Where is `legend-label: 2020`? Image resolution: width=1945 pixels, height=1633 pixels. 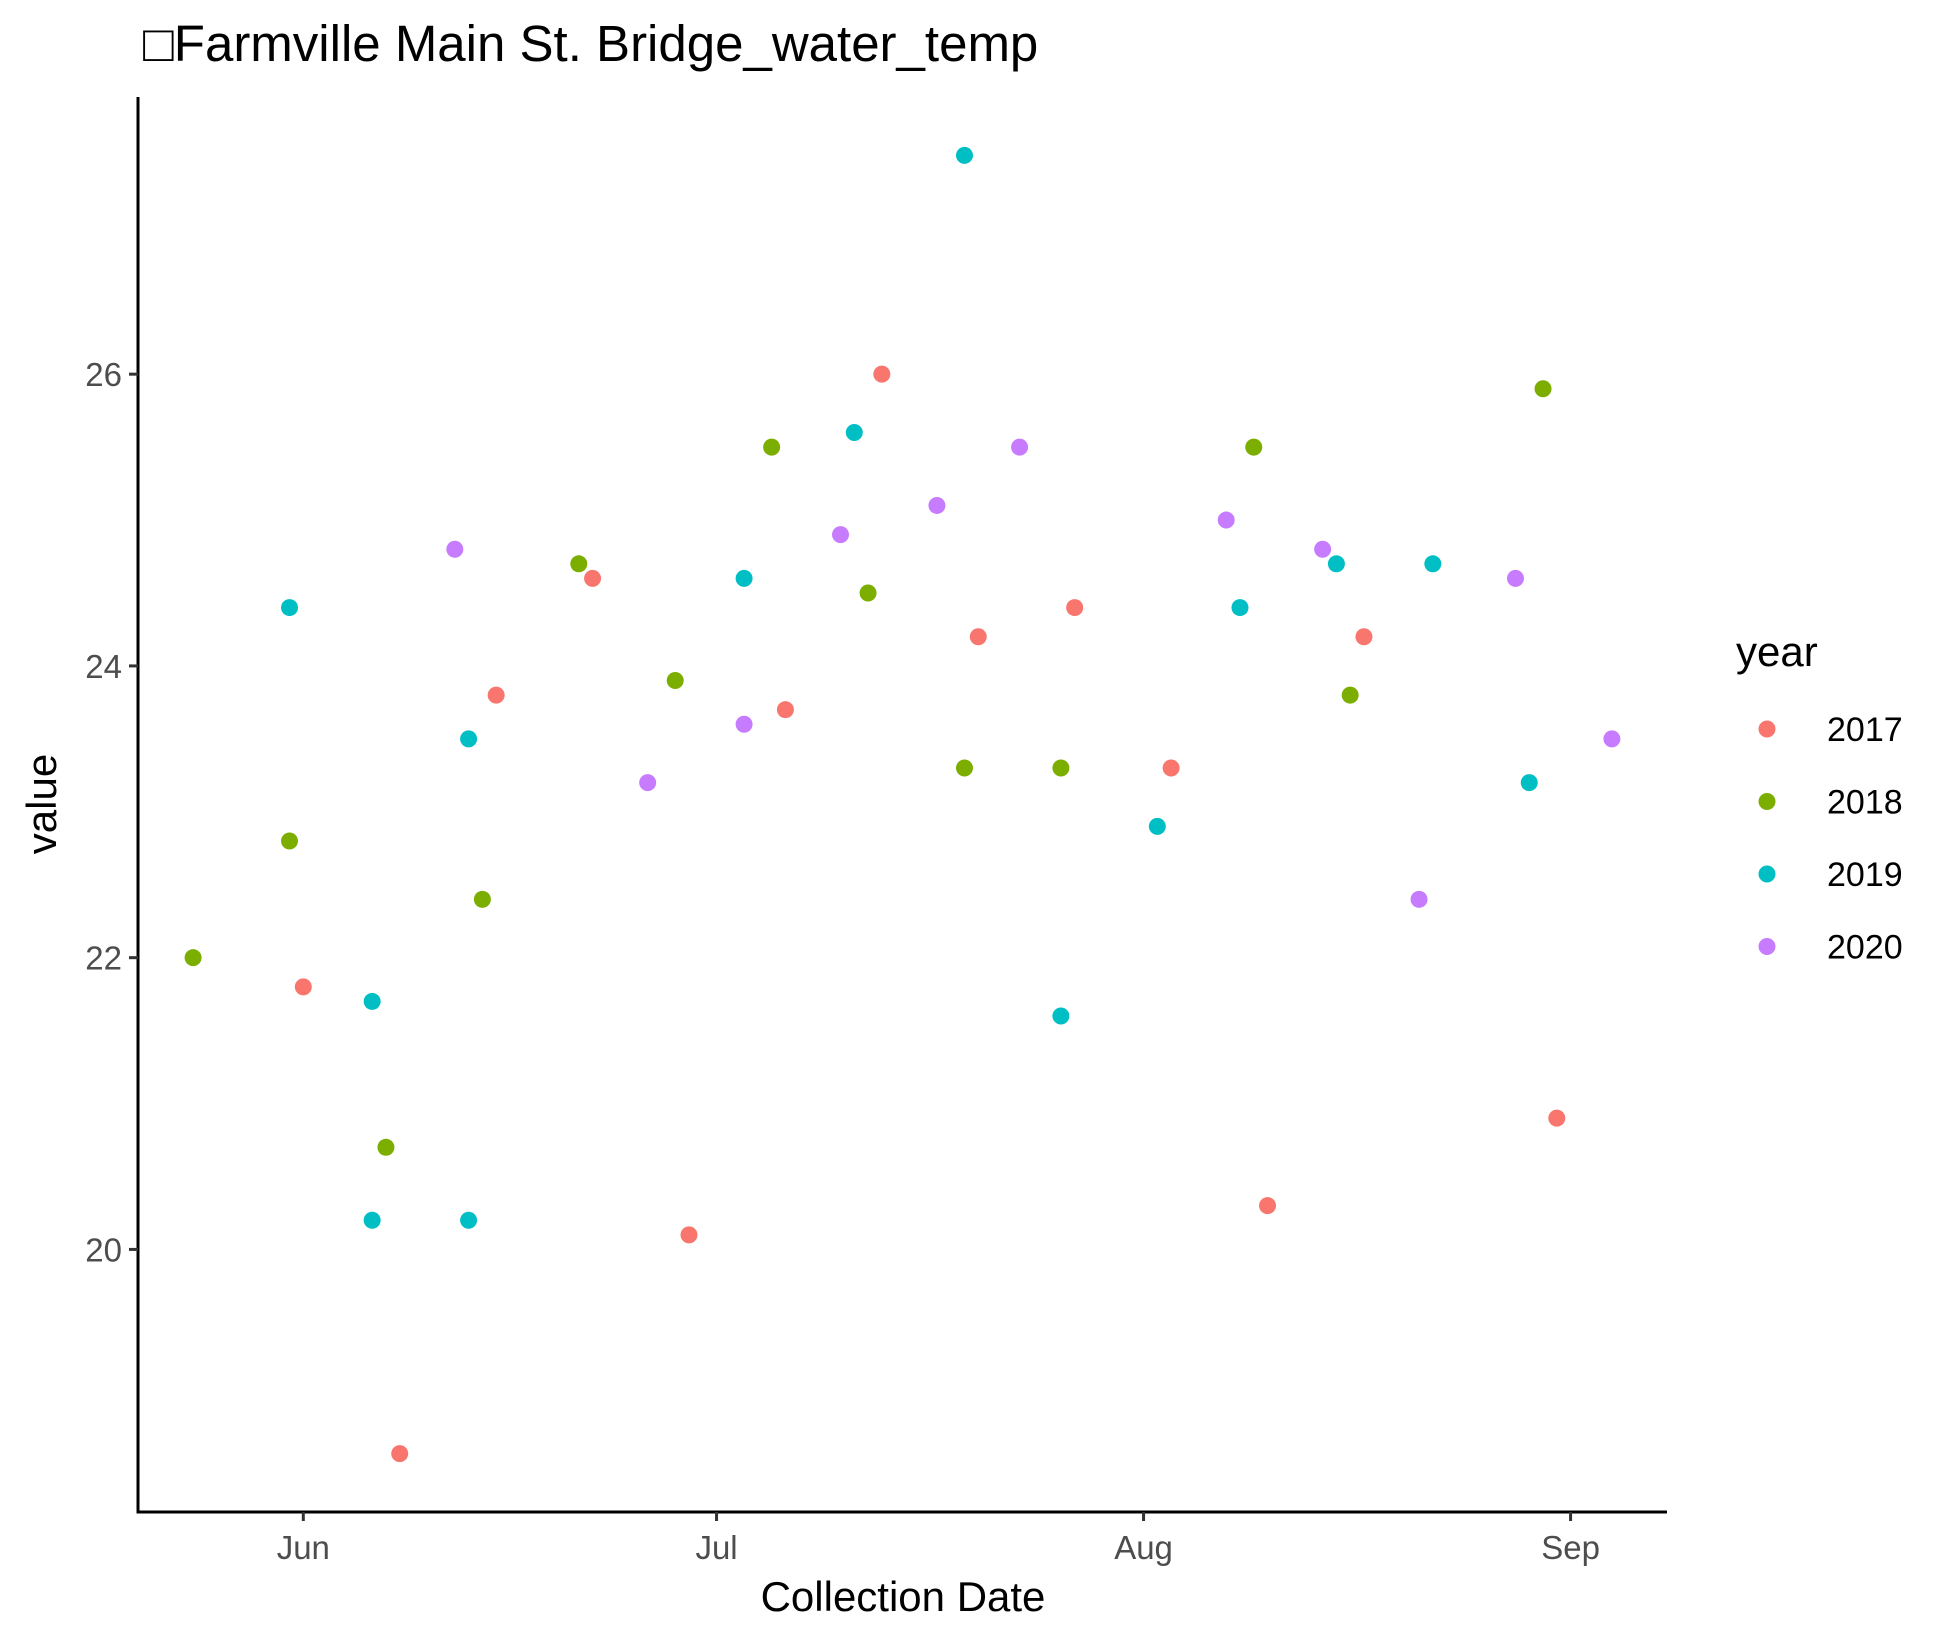 legend-label: 2020 is located at coordinates (1865, 948).